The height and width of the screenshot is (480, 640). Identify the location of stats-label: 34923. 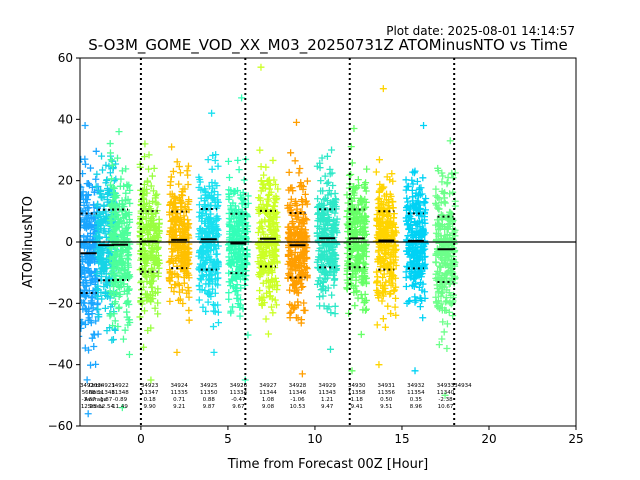
(150, 386).